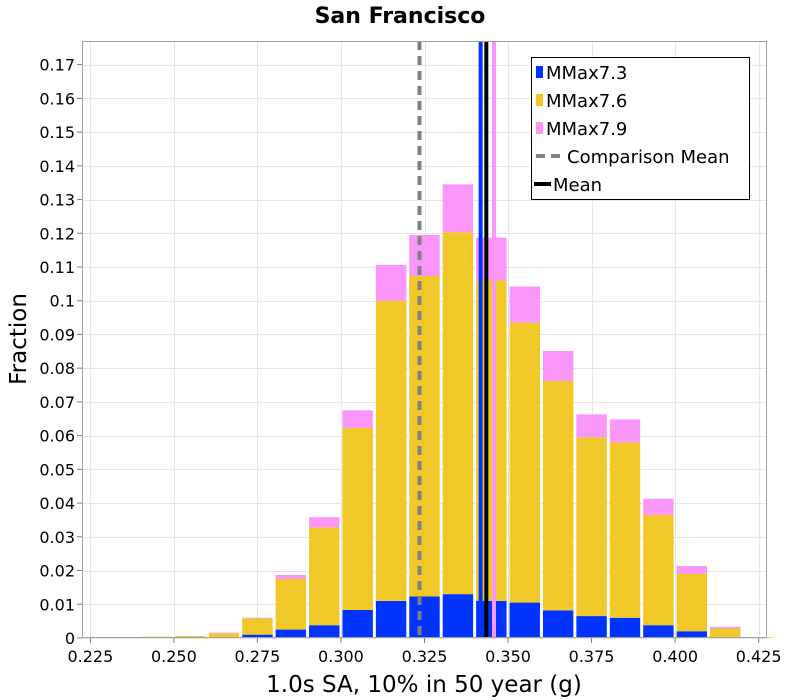  Describe the element at coordinates (759, 656) in the screenshot. I see `x-tick-label: 0.425` at that location.